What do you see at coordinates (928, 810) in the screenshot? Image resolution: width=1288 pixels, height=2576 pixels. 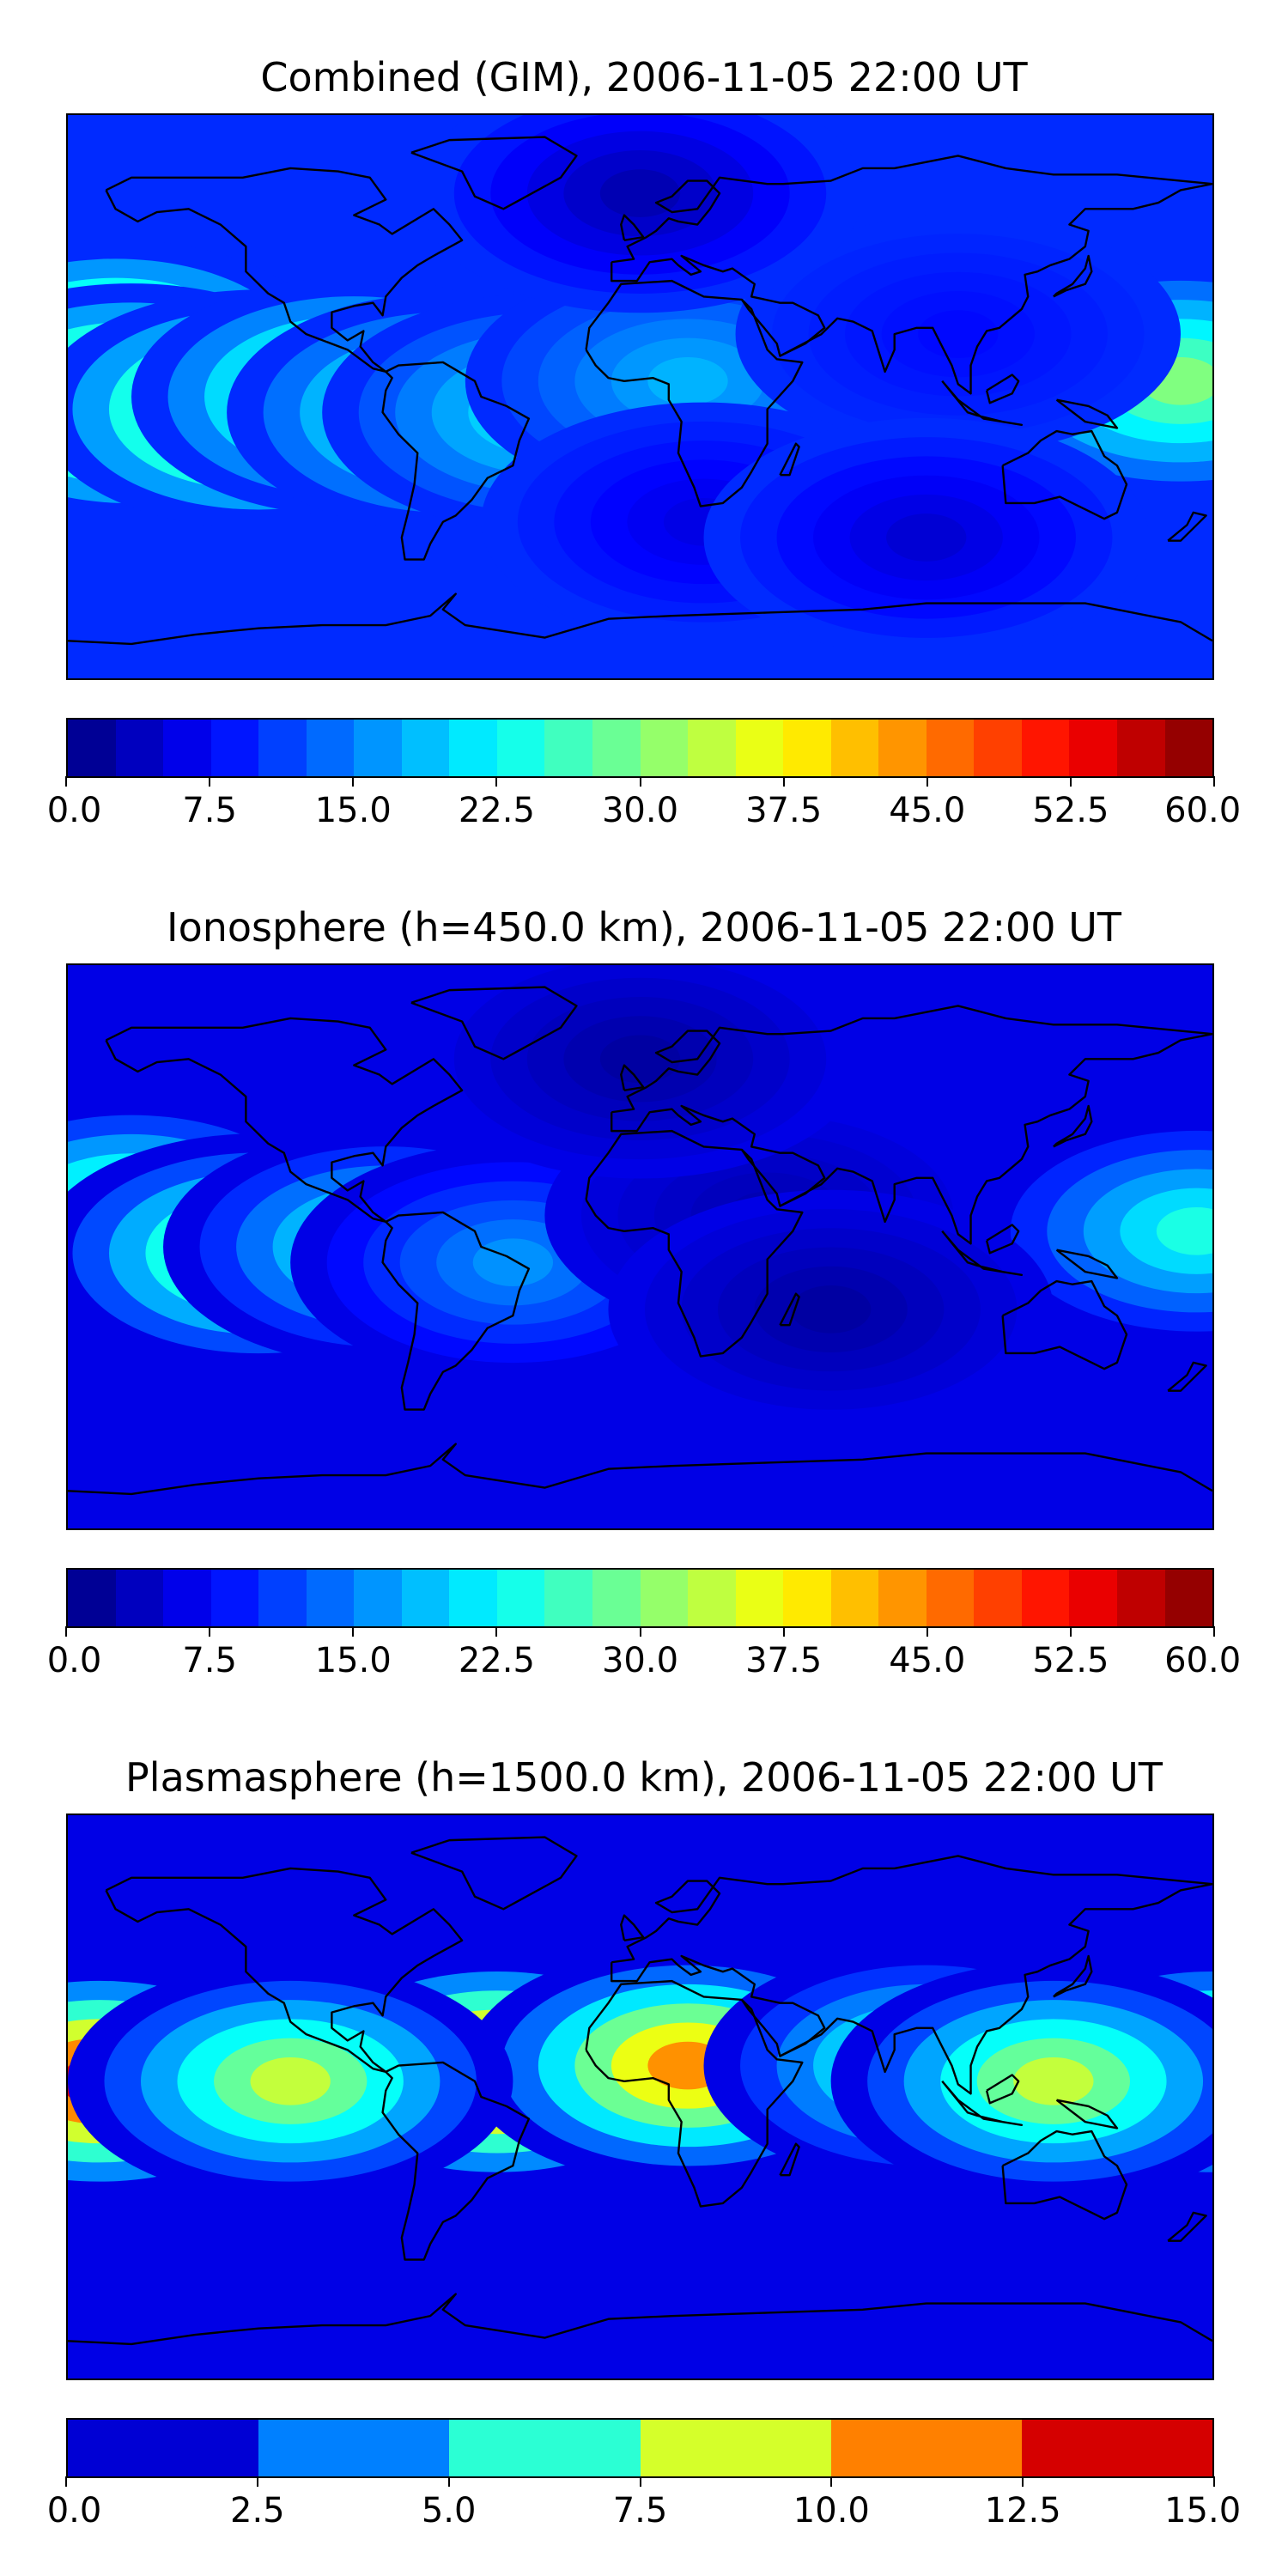 I see `colorbar-tick-label: 45.0` at bounding box center [928, 810].